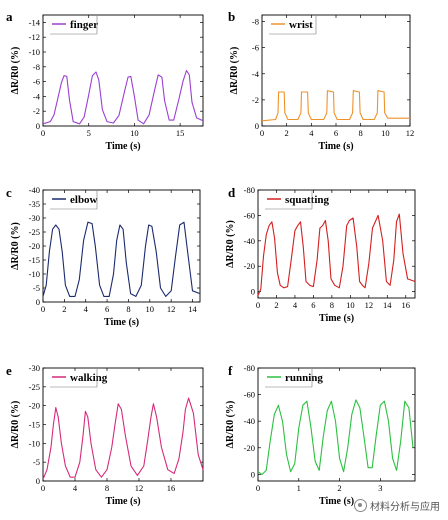  What do you see at coordinates (89, 378) in the screenshot?
I see `legend-label: walking` at bounding box center [89, 378].